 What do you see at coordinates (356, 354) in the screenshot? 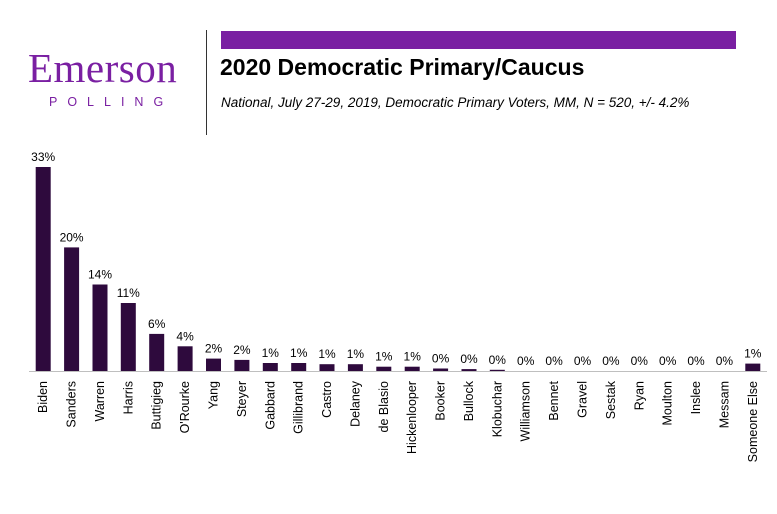
I see `data-label-11: 1%` at bounding box center [356, 354].